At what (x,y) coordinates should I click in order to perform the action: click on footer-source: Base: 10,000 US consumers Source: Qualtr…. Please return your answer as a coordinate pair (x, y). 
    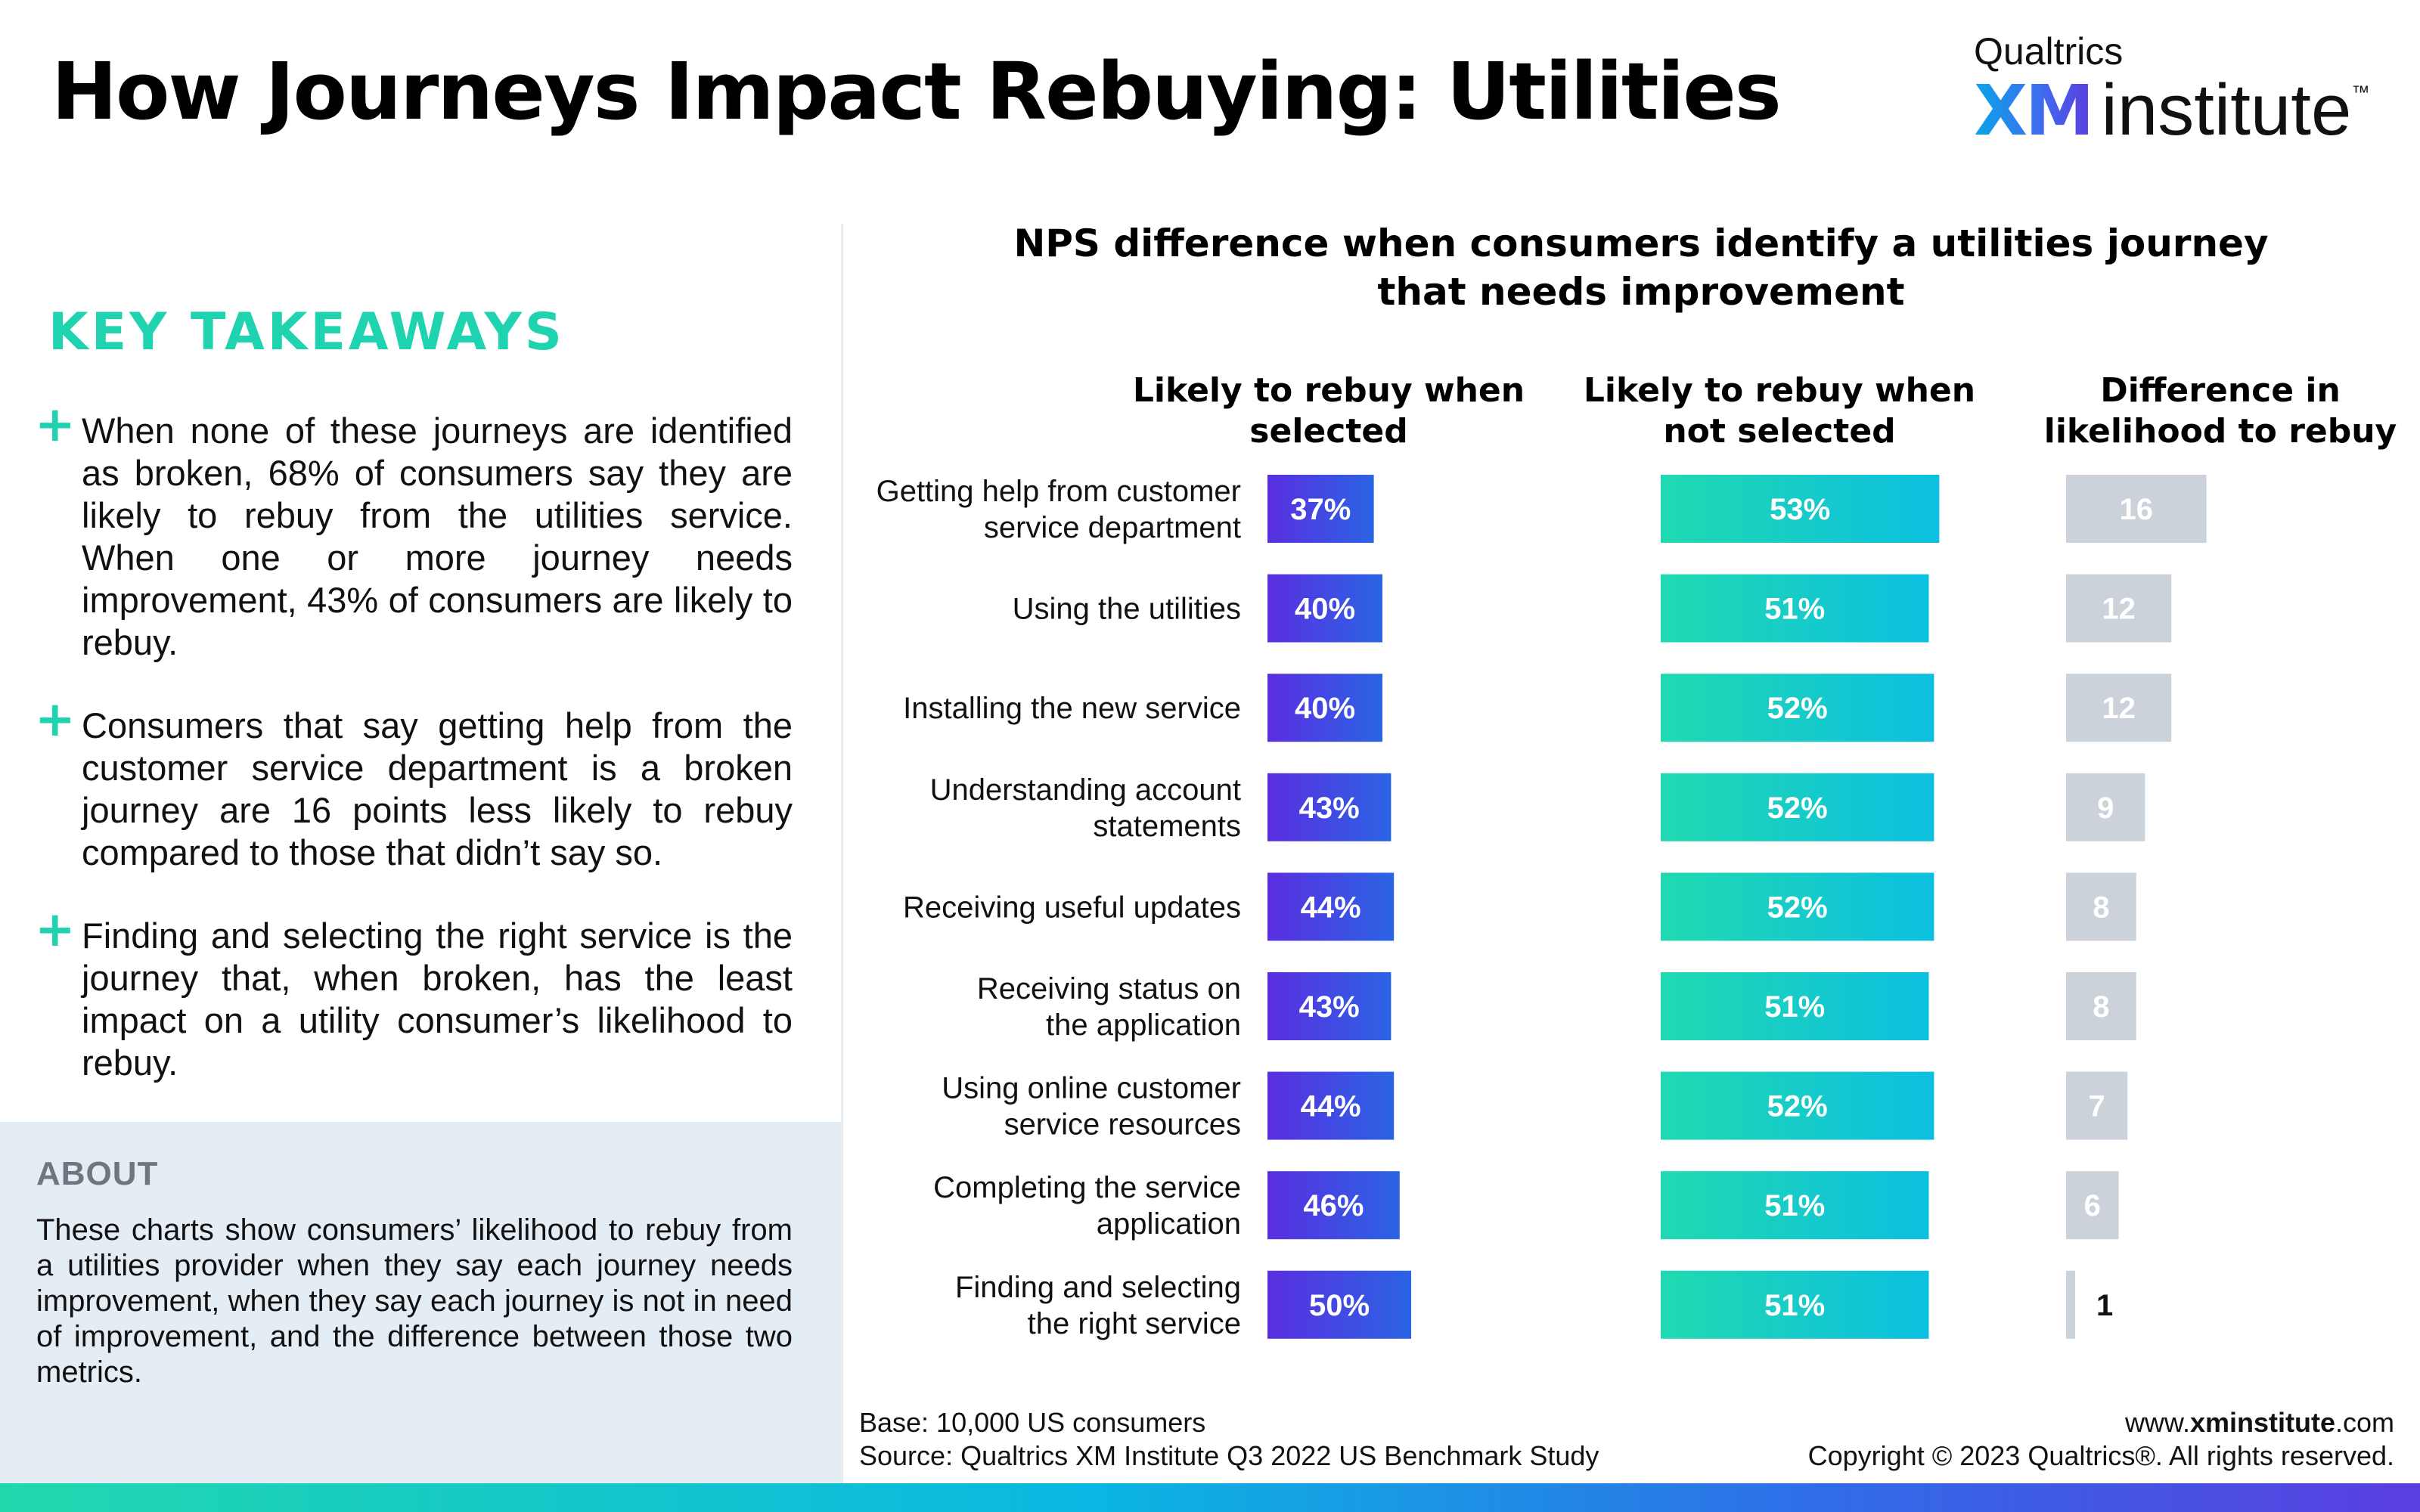
    Looking at the image, I should click on (1229, 1439).